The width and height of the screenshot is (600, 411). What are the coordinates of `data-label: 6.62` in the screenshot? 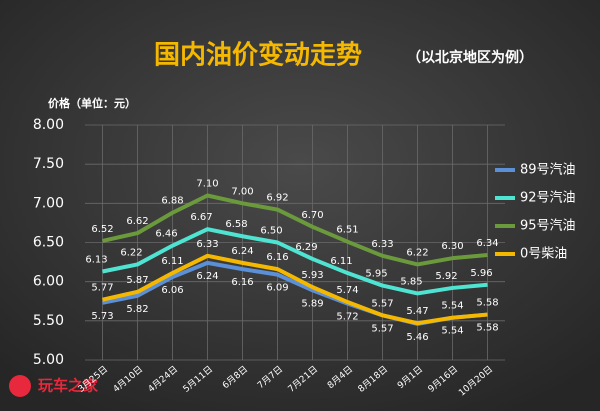 It's located at (137, 221).